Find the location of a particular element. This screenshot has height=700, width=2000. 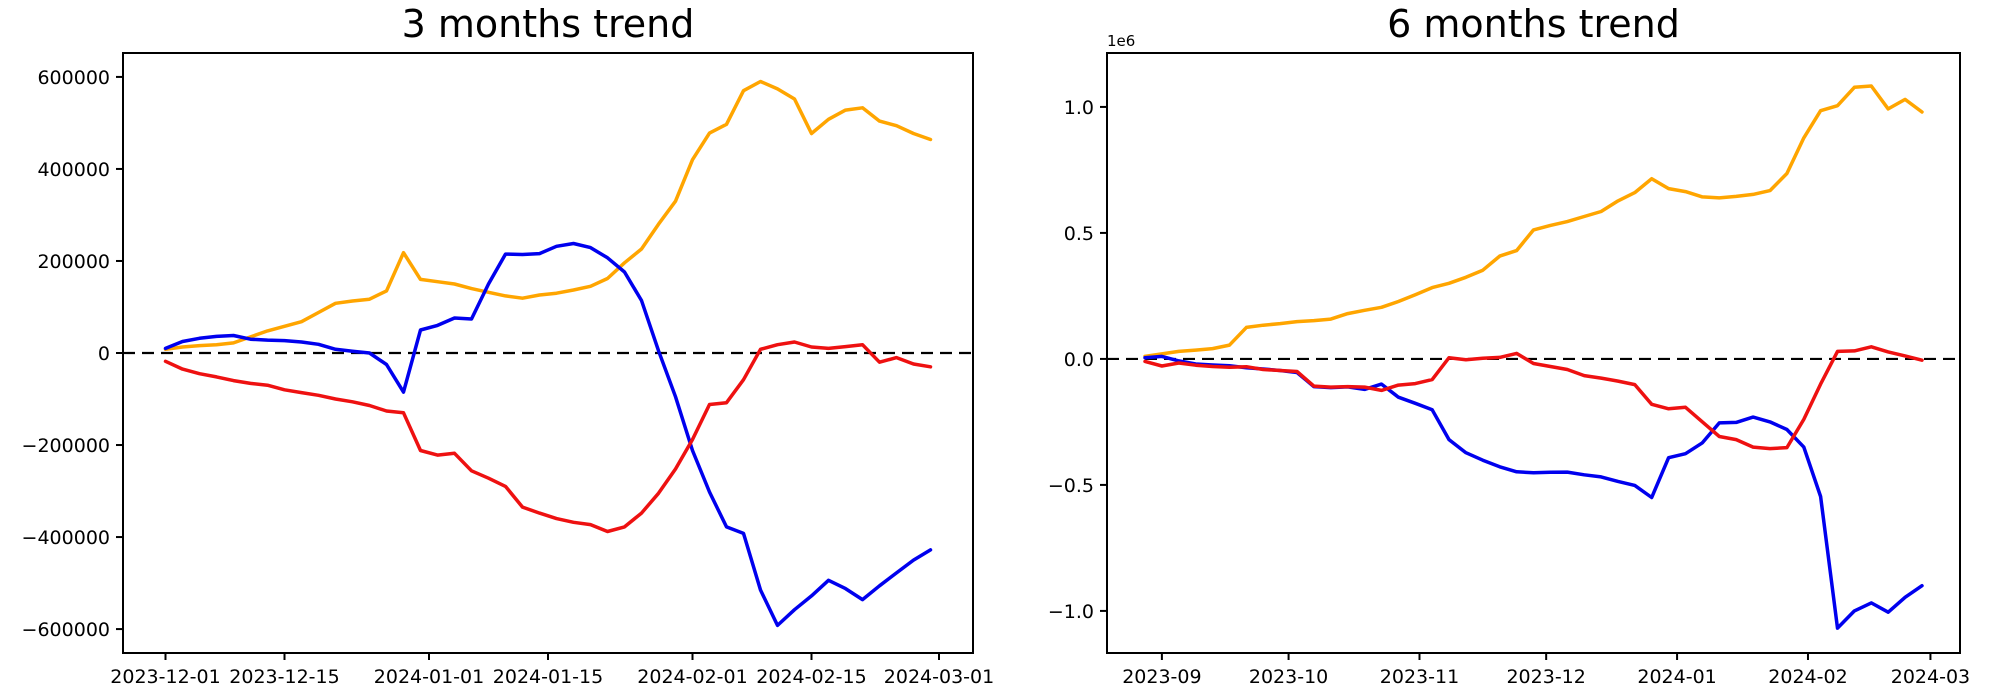

x-tick-label: 2023-10 is located at coordinates (1288, 677).